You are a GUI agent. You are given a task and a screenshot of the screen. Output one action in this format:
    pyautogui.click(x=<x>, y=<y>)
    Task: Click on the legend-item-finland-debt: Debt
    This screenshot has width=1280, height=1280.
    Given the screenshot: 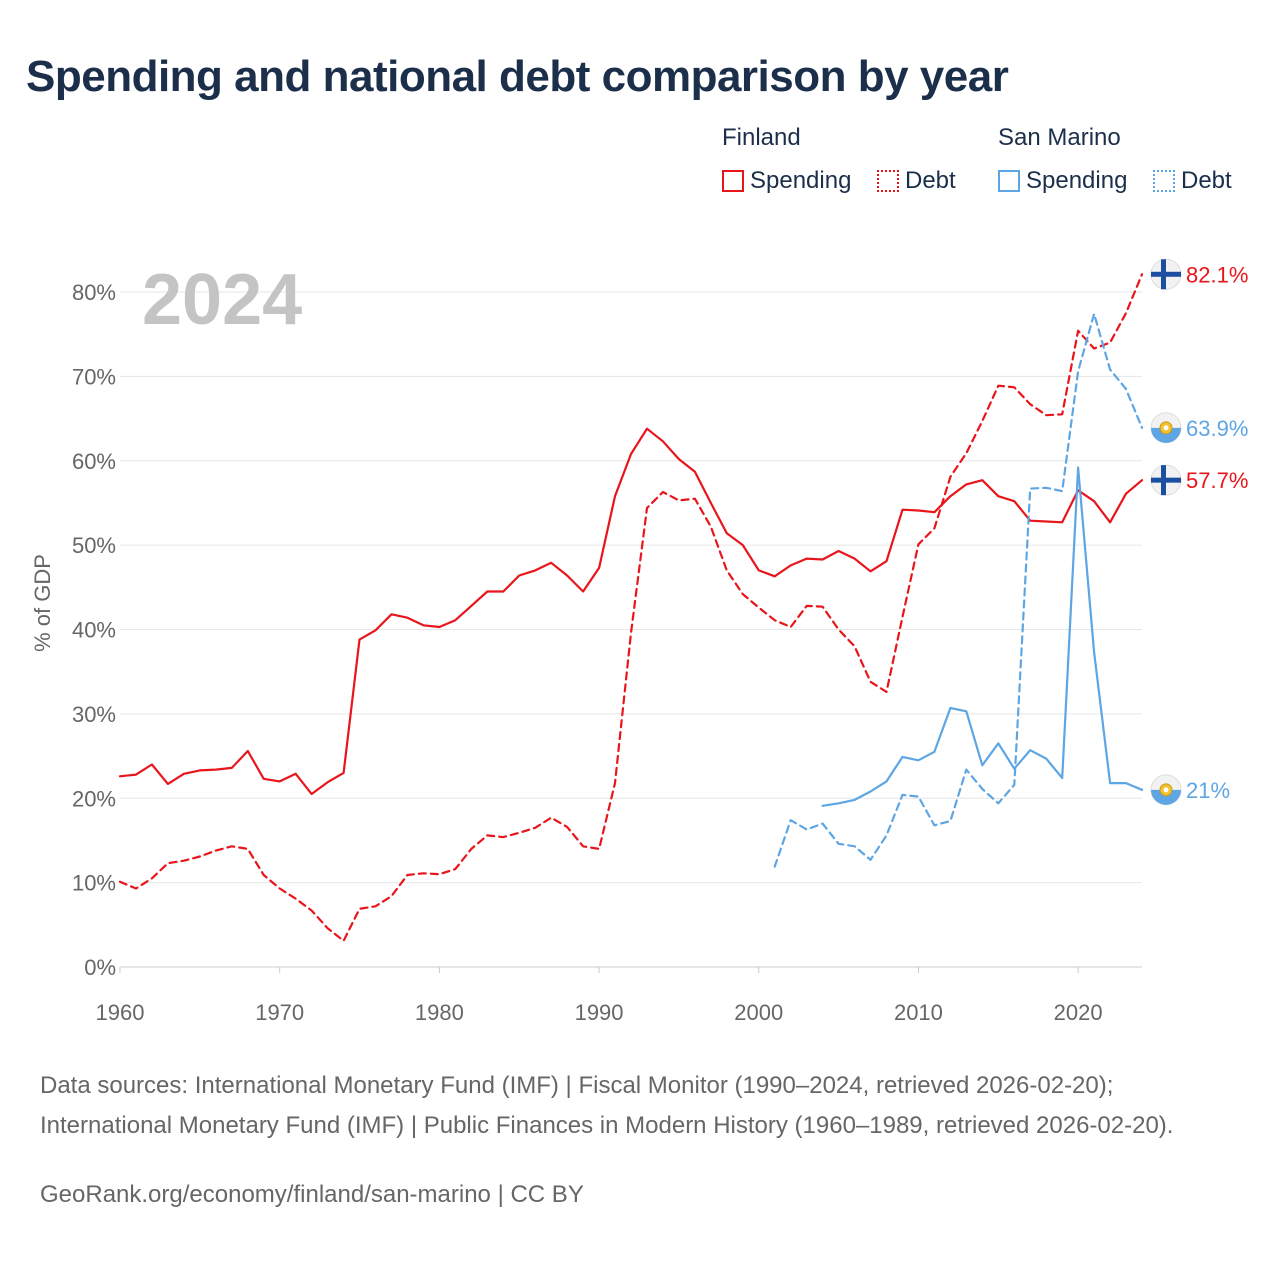 What is the action you would take?
    pyautogui.click(x=916, y=181)
    